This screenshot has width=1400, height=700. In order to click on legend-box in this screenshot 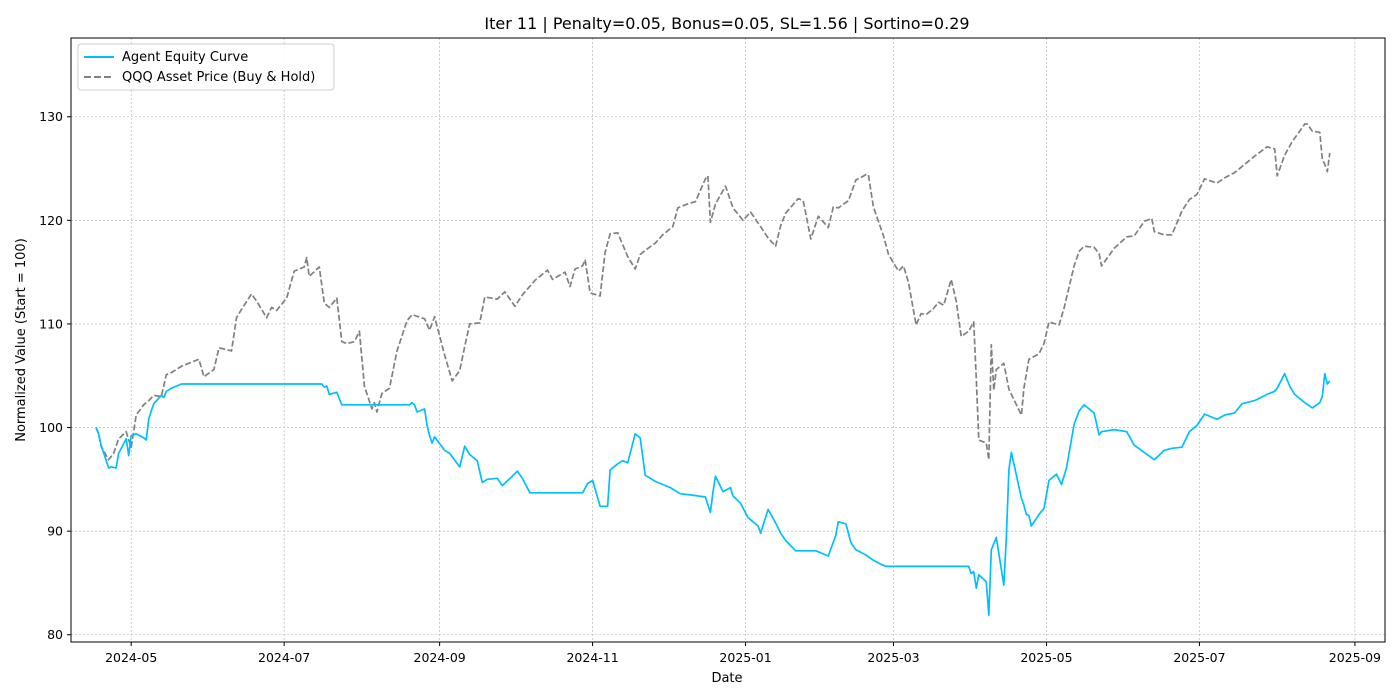, I will do `click(206, 67)`.